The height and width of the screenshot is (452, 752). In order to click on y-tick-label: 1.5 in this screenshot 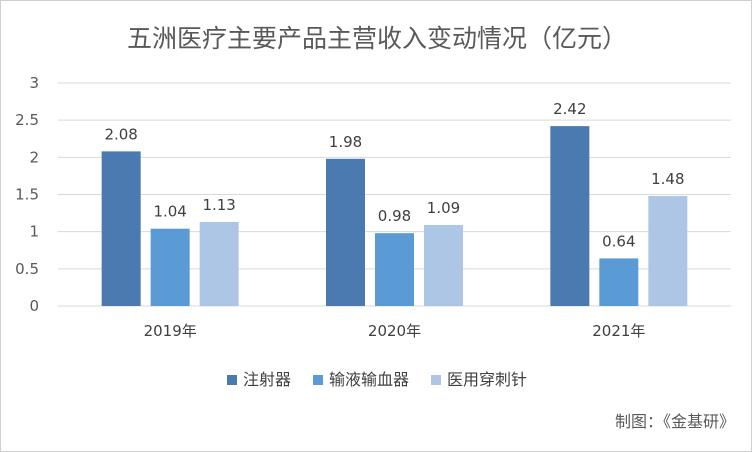, I will do `click(27, 195)`.